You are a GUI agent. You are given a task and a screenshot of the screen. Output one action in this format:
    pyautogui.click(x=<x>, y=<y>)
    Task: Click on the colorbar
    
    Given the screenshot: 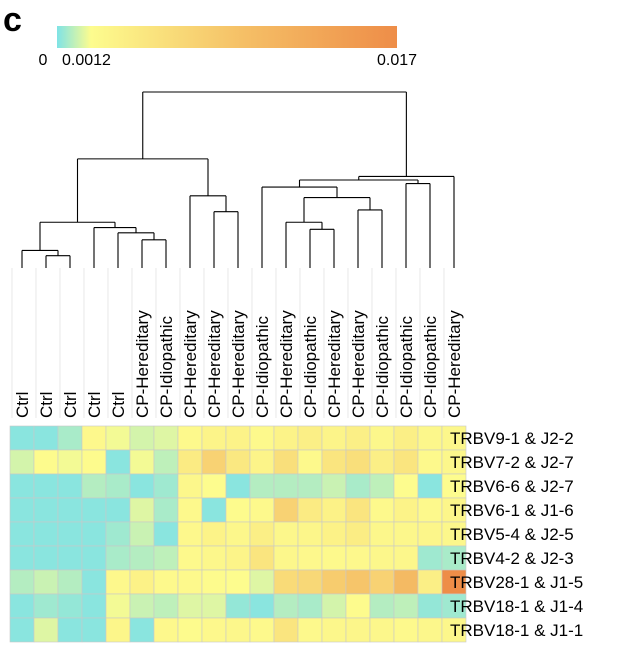 What is the action you would take?
    pyautogui.click(x=227, y=37)
    